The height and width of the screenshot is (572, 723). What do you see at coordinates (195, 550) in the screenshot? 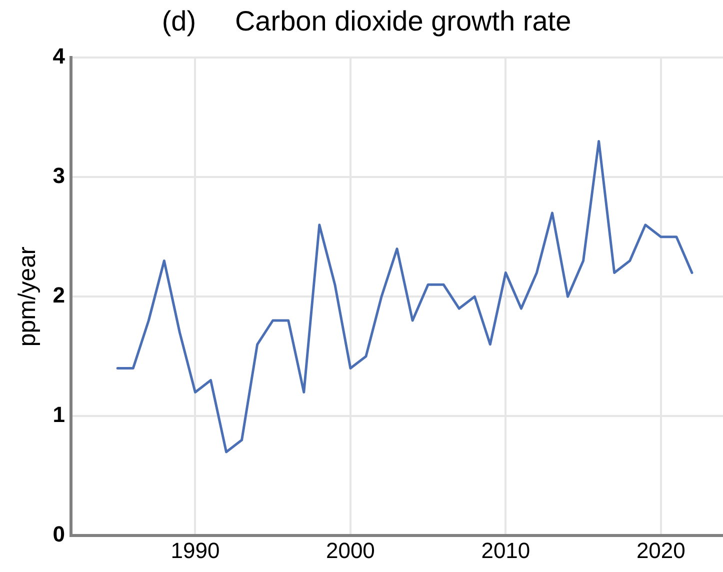
I see `x-tick-label: 1990` at bounding box center [195, 550].